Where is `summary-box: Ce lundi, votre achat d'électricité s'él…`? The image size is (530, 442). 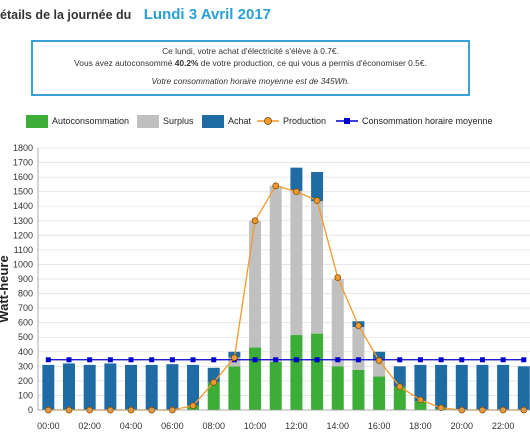
summary-box: Ce lundi, votre achat d'électricité s'él… is located at coordinates (250, 68).